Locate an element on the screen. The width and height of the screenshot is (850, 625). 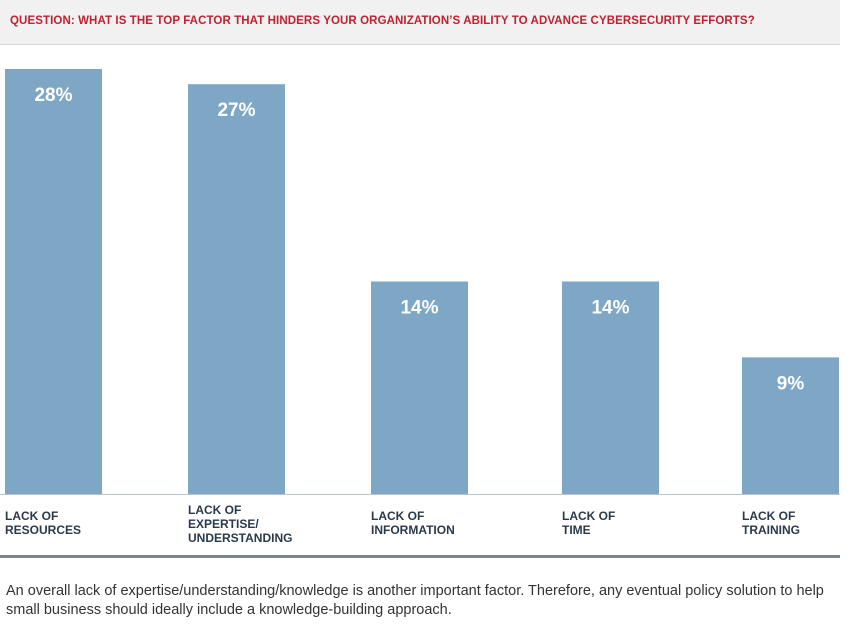
category-label-3: LACK OF INFORMATION is located at coordinates (446, 523).